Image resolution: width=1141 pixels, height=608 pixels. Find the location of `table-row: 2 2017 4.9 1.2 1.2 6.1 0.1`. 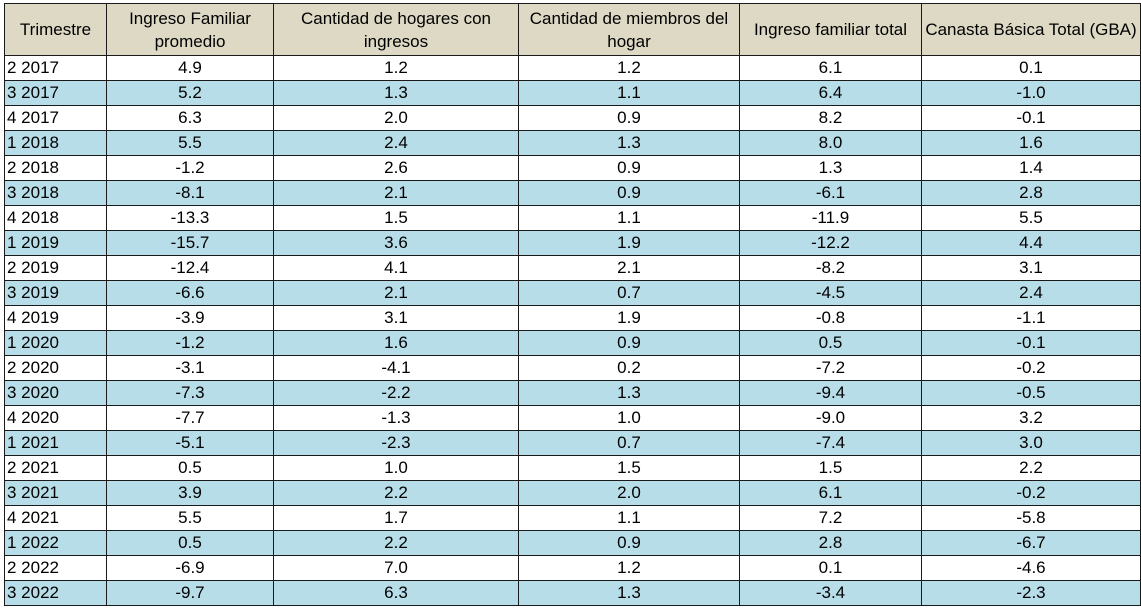

table-row: 2 2017 4.9 1.2 1.2 6.1 0.1 is located at coordinates (572, 68).